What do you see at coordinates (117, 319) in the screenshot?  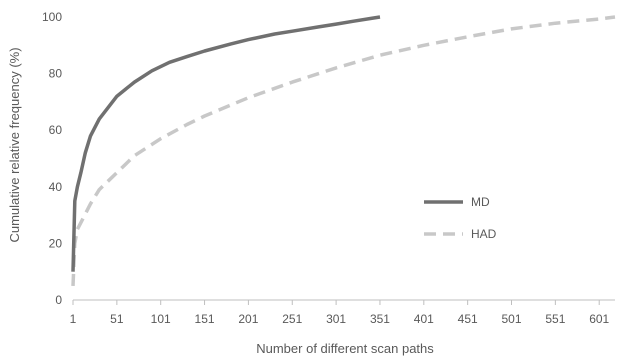 I see `x-tick-label: 51` at bounding box center [117, 319].